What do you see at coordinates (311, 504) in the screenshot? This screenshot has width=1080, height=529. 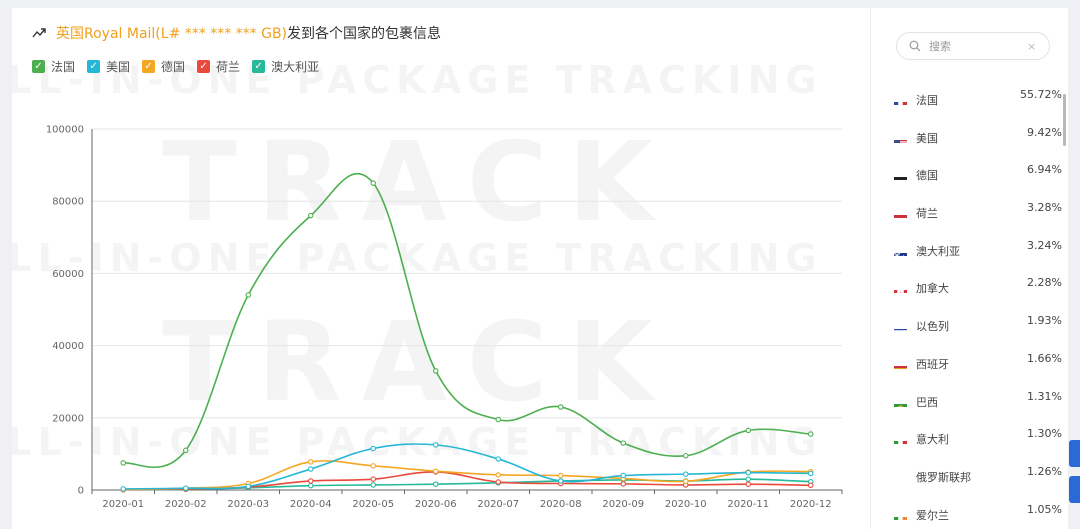 I see `x-tick-label: 2020-04` at bounding box center [311, 504].